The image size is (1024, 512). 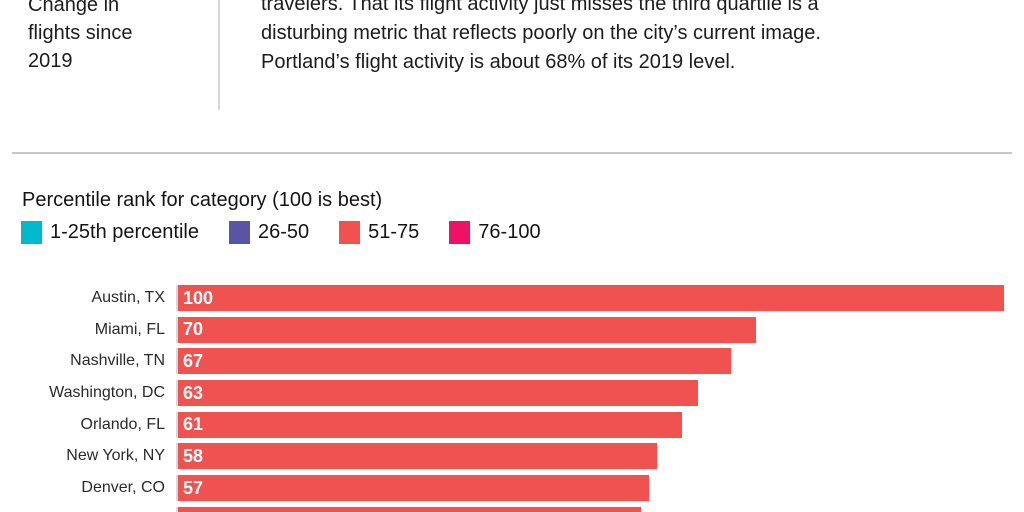 What do you see at coordinates (193, 360) in the screenshot?
I see `bar-value-label: 67` at bounding box center [193, 360].